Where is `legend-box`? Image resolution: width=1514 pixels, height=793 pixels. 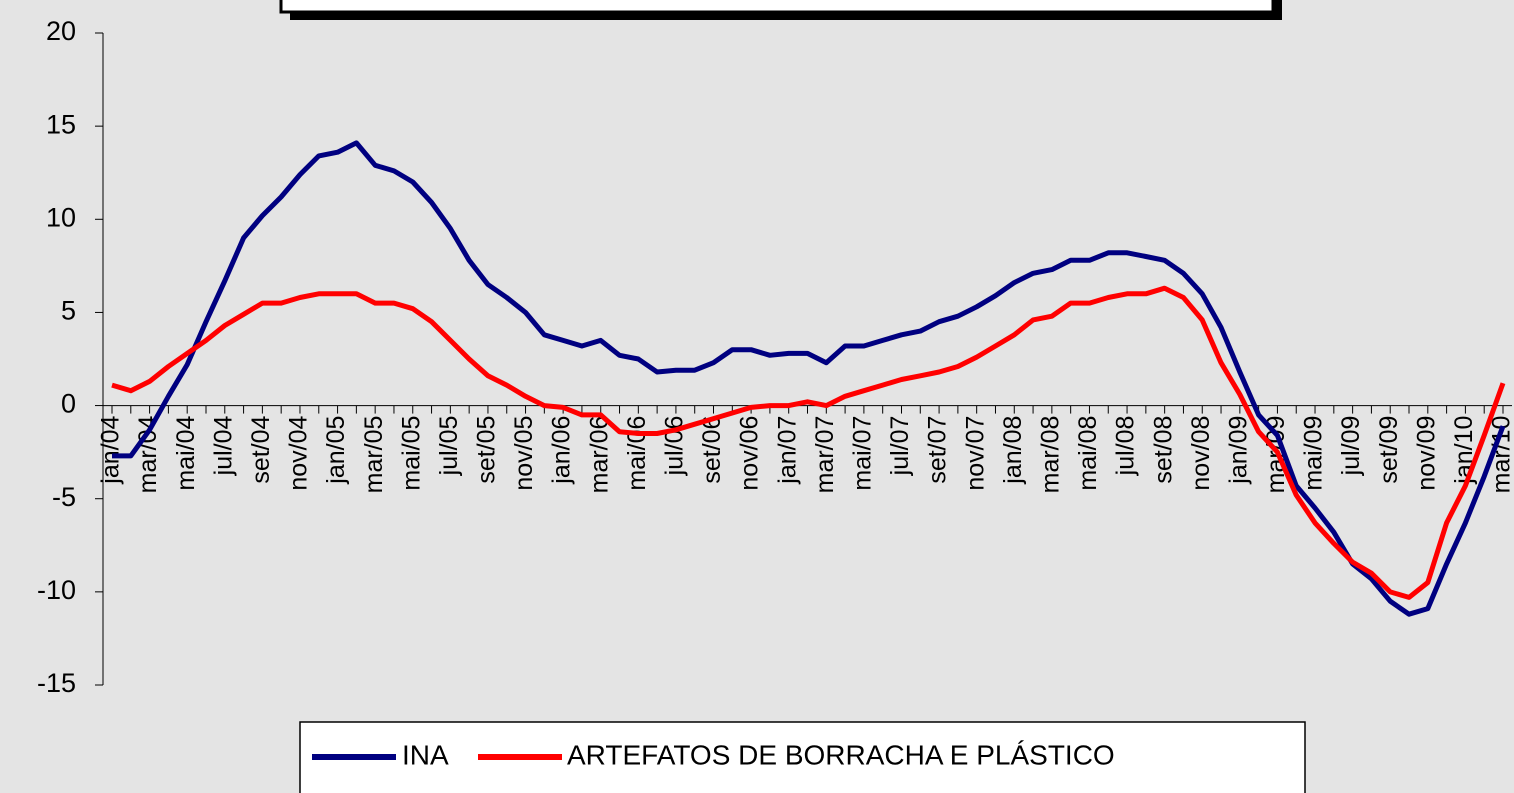
legend-box is located at coordinates (802, 757).